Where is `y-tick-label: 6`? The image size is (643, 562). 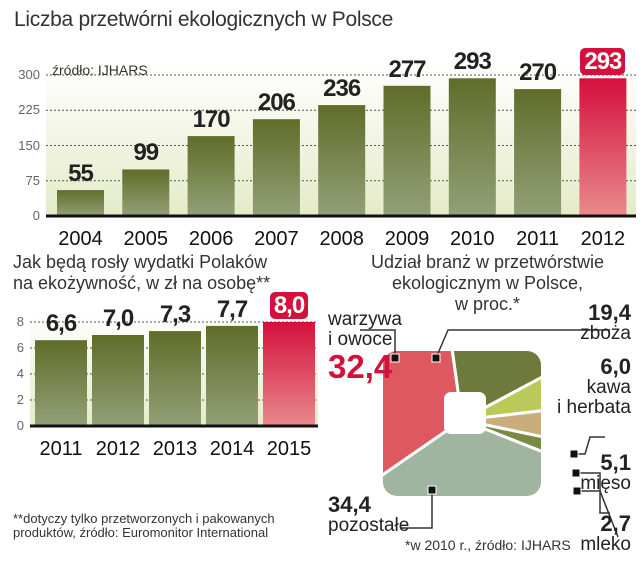 y-tick-label: 6 is located at coordinates (20, 347).